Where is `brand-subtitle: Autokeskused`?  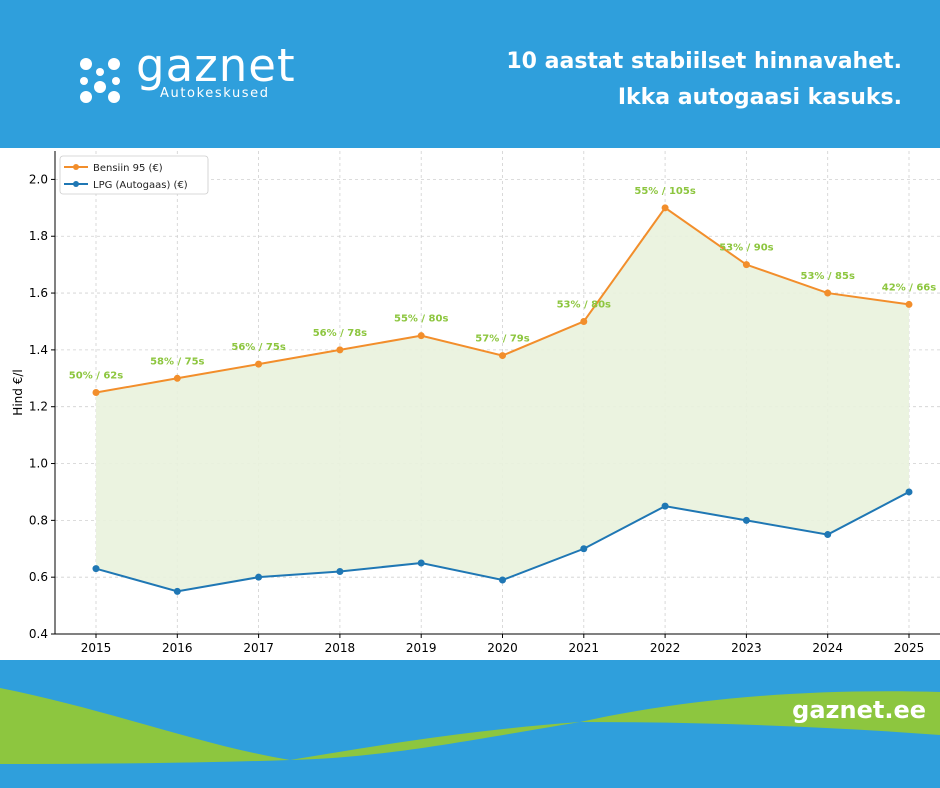 brand-subtitle: Autokeskused is located at coordinates (215, 93).